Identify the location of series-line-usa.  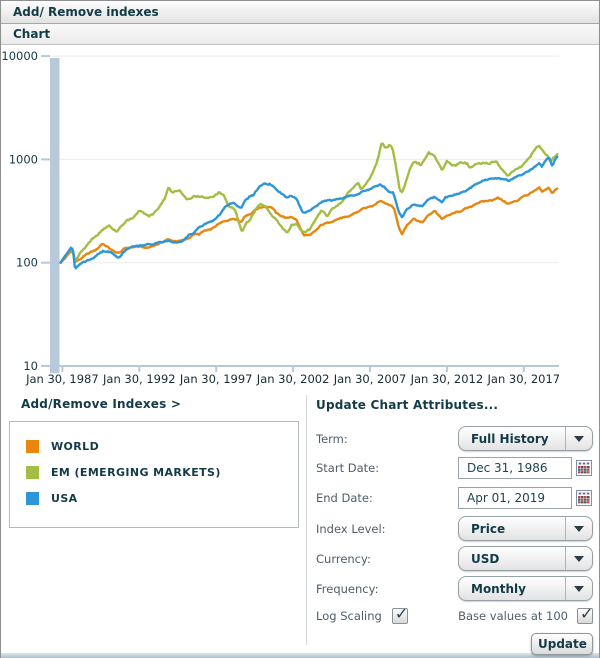
(309, 212).